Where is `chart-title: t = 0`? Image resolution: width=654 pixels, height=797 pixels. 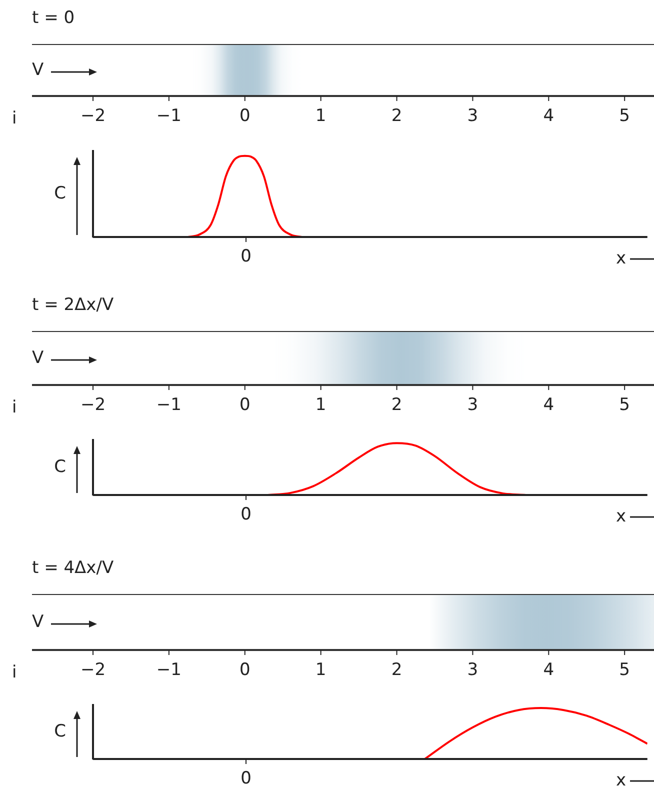 chart-title: t = 0 is located at coordinates (53, 18).